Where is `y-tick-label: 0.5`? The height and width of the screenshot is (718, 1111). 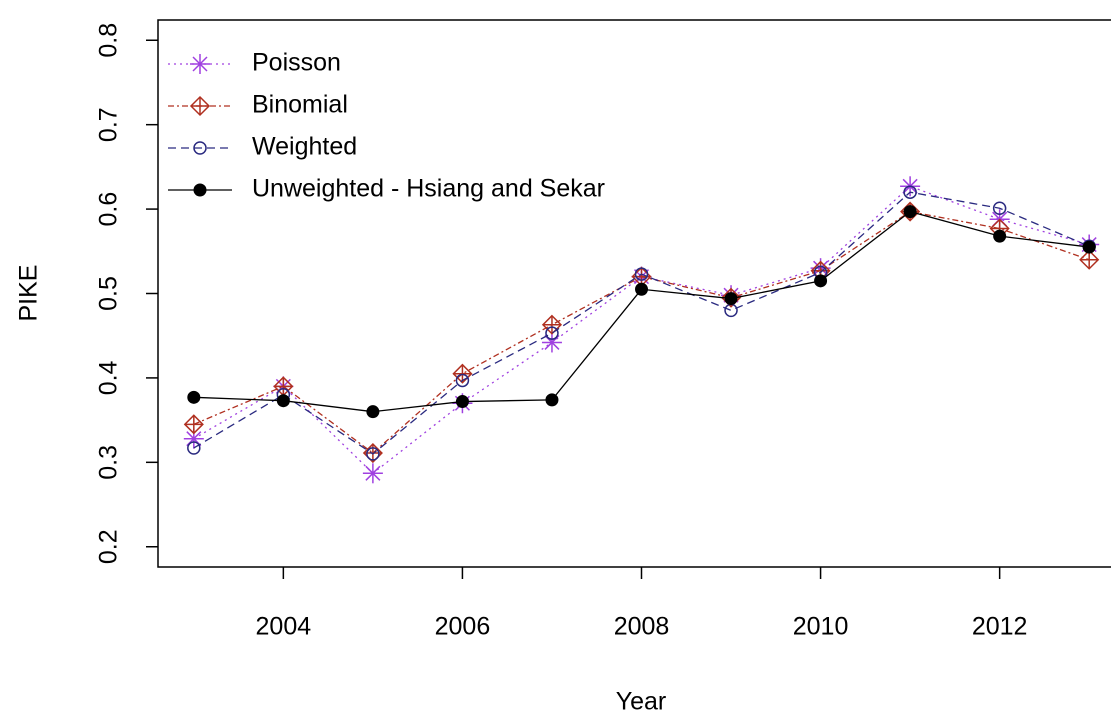
y-tick-label: 0.5 is located at coordinates (109, 293).